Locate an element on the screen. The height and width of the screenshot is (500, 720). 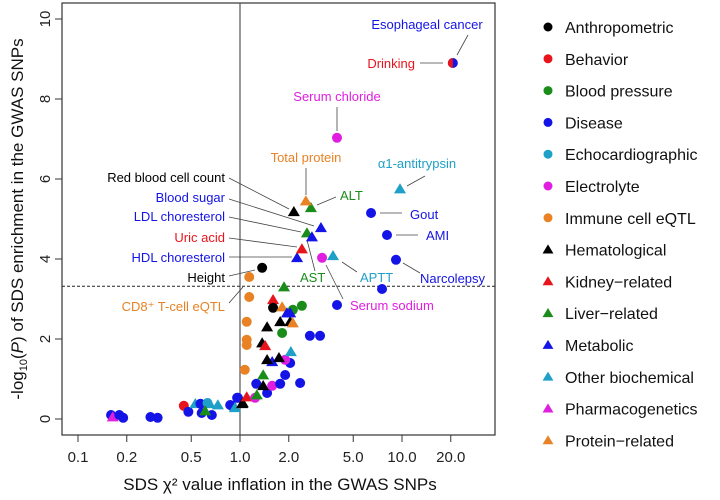
annotation-label: AST is located at coordinates (312, 277).